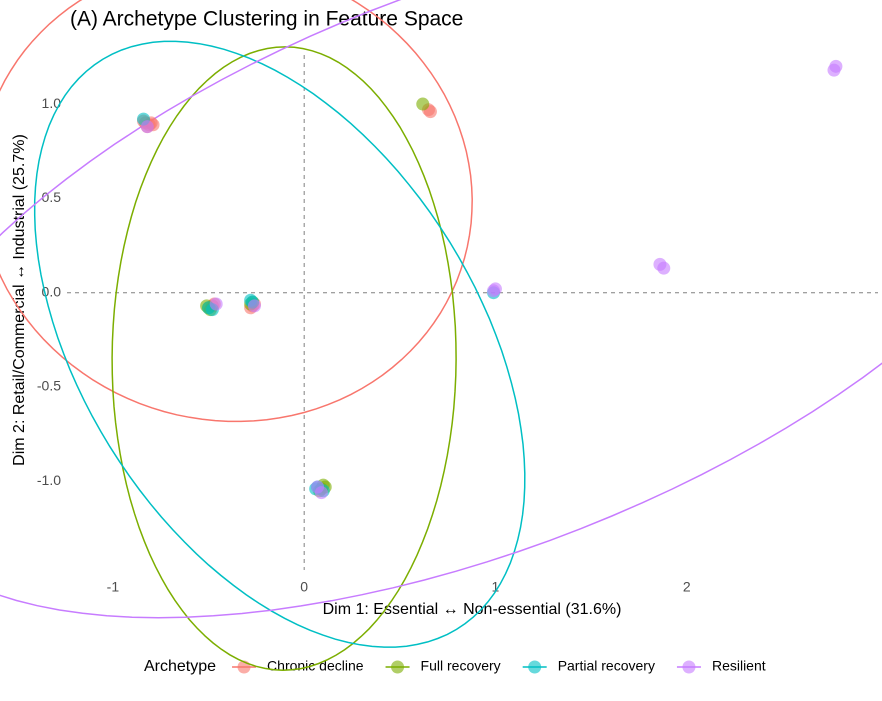 Image resolution: width=882 pixels, height=701 pixels. I want to click on x-tick-label: 0, so click(304, 587).